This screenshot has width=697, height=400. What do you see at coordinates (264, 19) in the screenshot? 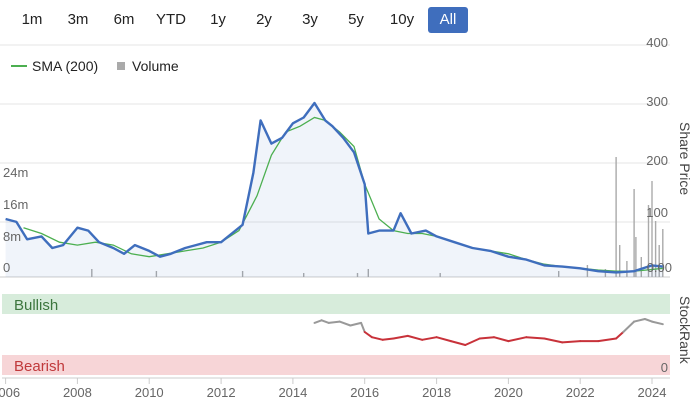
I see `range-button-2y: 2y` at bounding box center [264, 19].